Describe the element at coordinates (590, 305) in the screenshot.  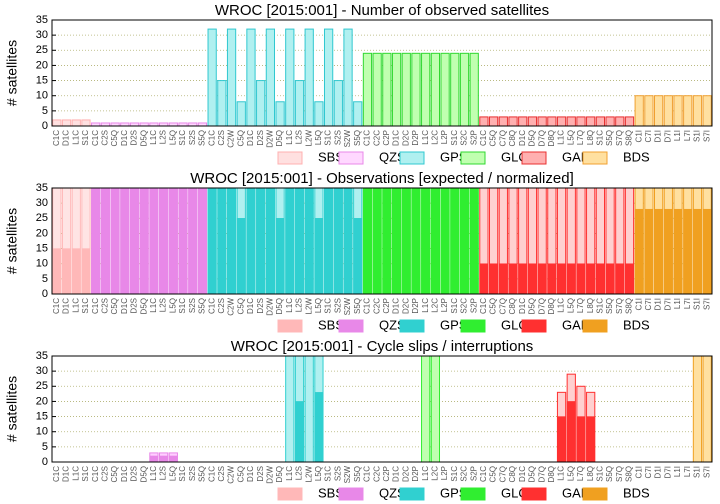
I see `x-tick-label: L8Q` at that location.